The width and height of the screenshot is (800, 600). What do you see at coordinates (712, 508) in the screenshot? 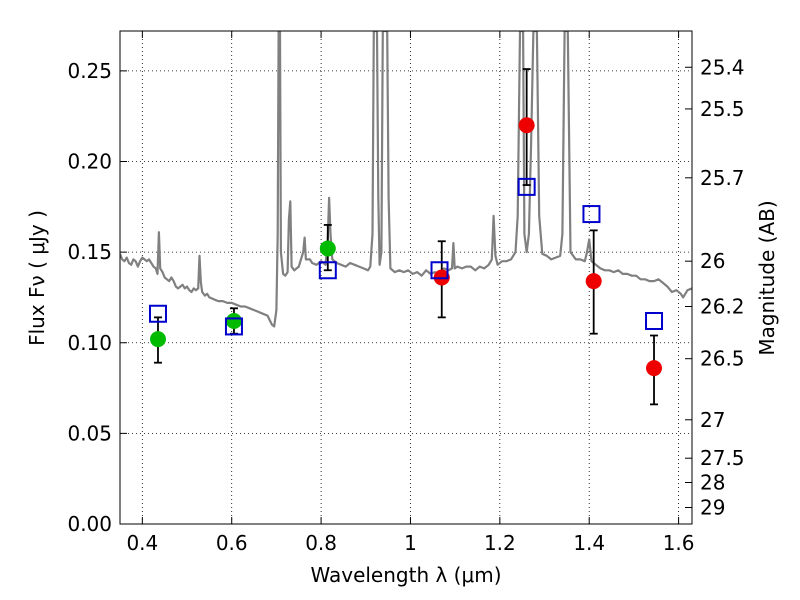
I see `y2-tick-label: 29` at bounding box center [712, 508].